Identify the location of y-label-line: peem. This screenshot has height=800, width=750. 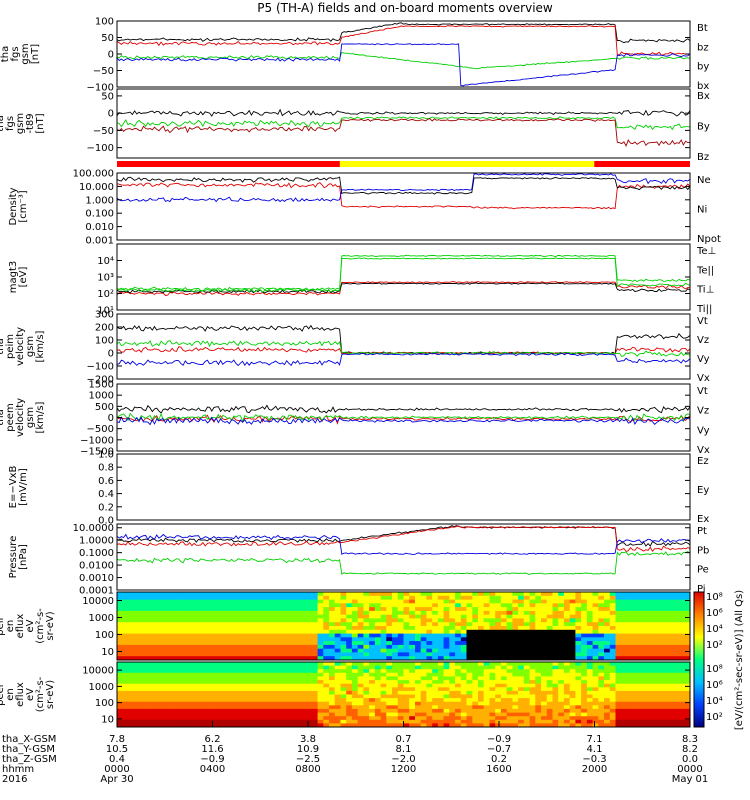
(10, 417).